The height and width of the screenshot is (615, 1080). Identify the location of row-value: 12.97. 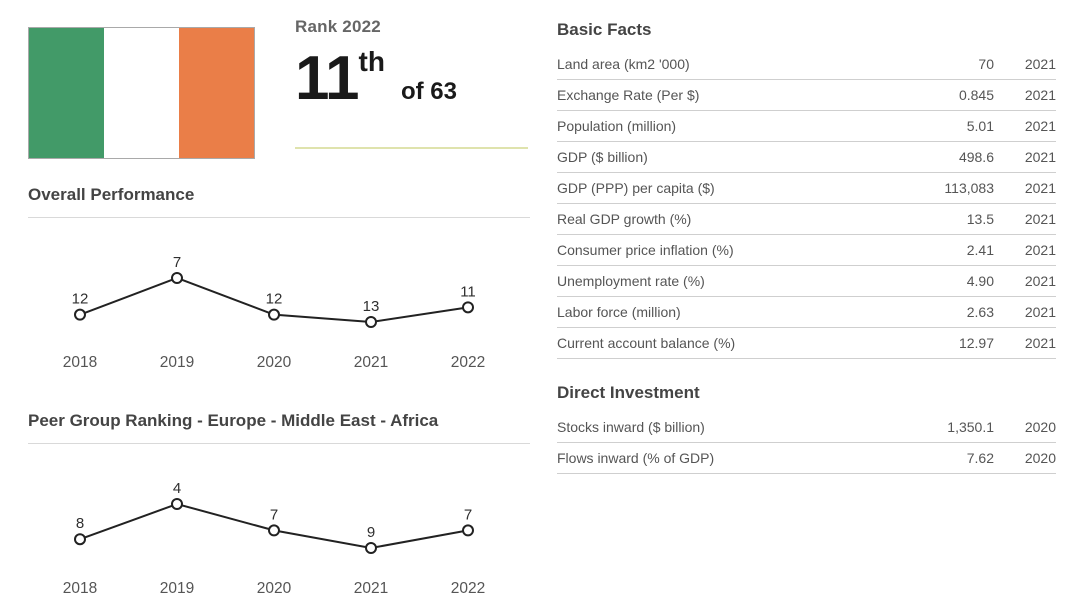
(976, 343).